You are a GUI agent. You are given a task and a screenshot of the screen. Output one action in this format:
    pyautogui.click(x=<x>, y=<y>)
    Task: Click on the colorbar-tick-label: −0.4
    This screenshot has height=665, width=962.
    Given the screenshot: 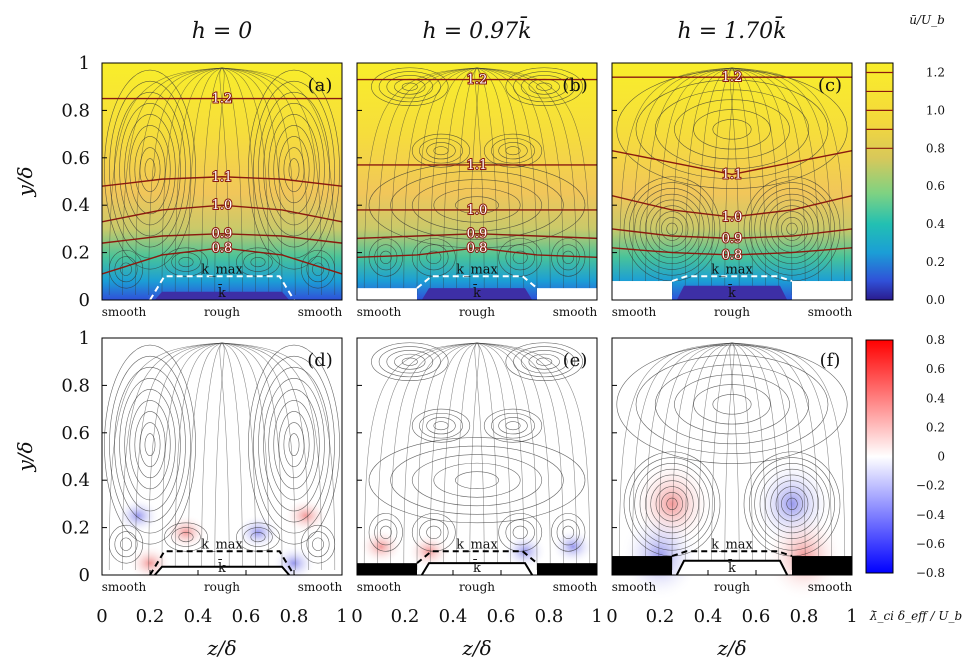 What is the action you would take?
    pyautogui.click(x=931, y=515)
    